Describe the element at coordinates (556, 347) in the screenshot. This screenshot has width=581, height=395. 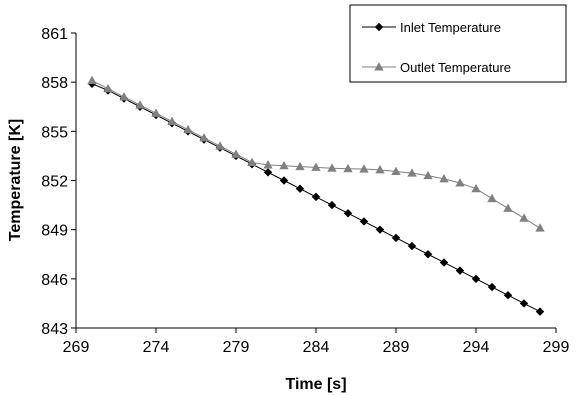
I see `x-tick-label: 299` at that location.